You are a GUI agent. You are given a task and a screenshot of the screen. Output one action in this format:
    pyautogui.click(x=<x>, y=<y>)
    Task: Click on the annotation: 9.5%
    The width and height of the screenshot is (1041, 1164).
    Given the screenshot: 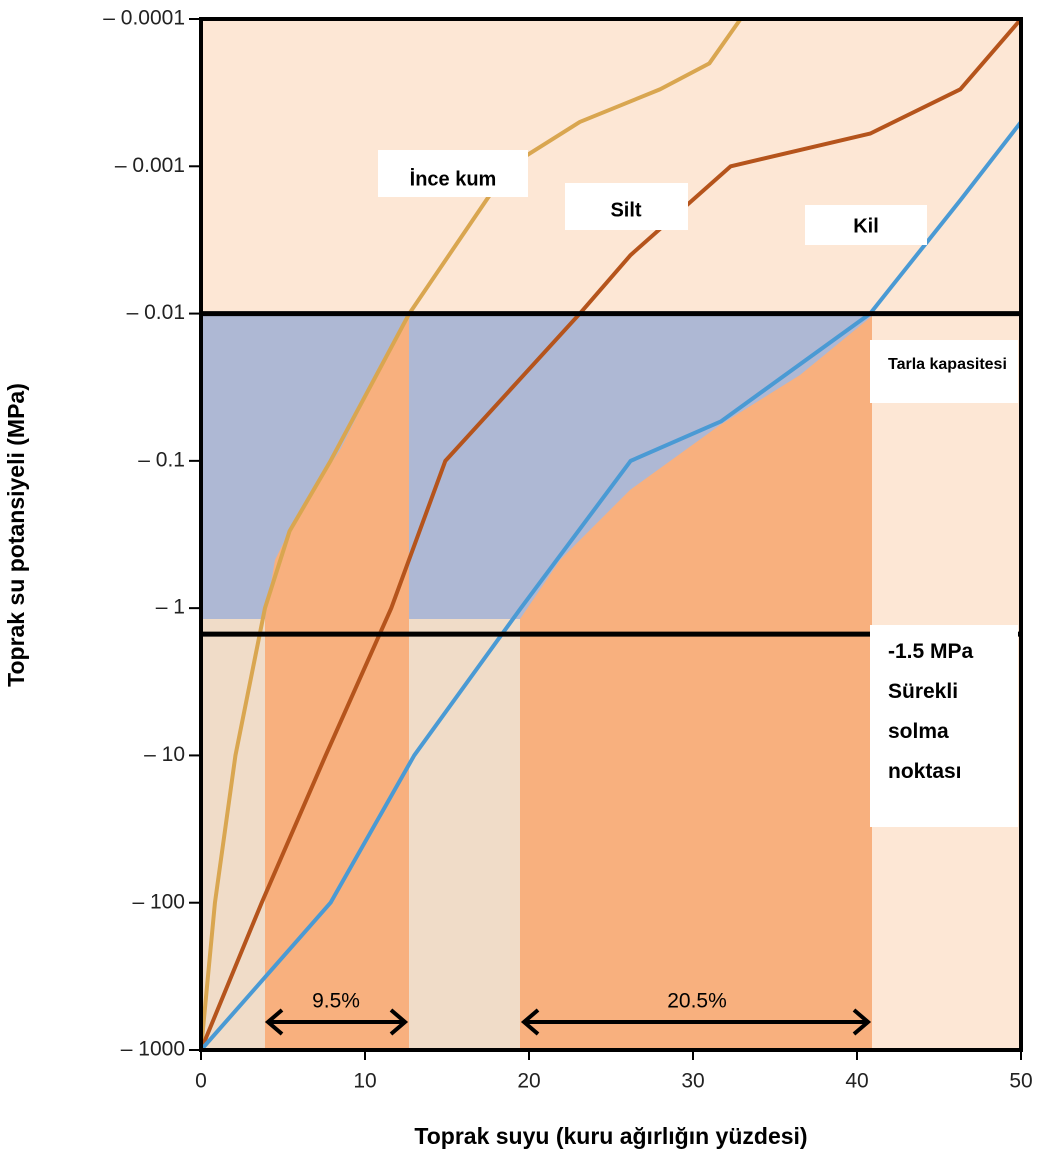 What is the action you would take?
    pyautogui.click(x=336, y=1001)
    